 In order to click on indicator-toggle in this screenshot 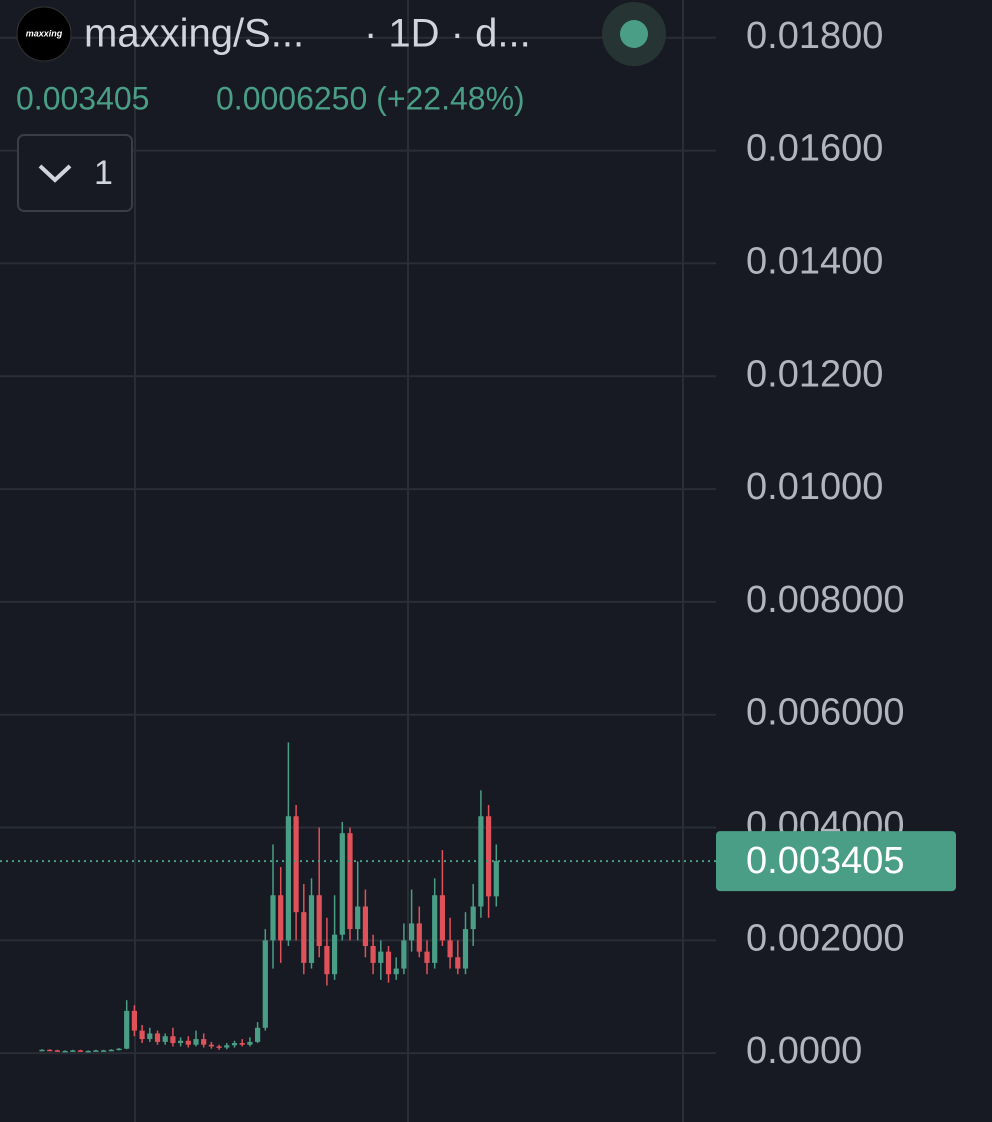, I will do `click(75, 173)`.